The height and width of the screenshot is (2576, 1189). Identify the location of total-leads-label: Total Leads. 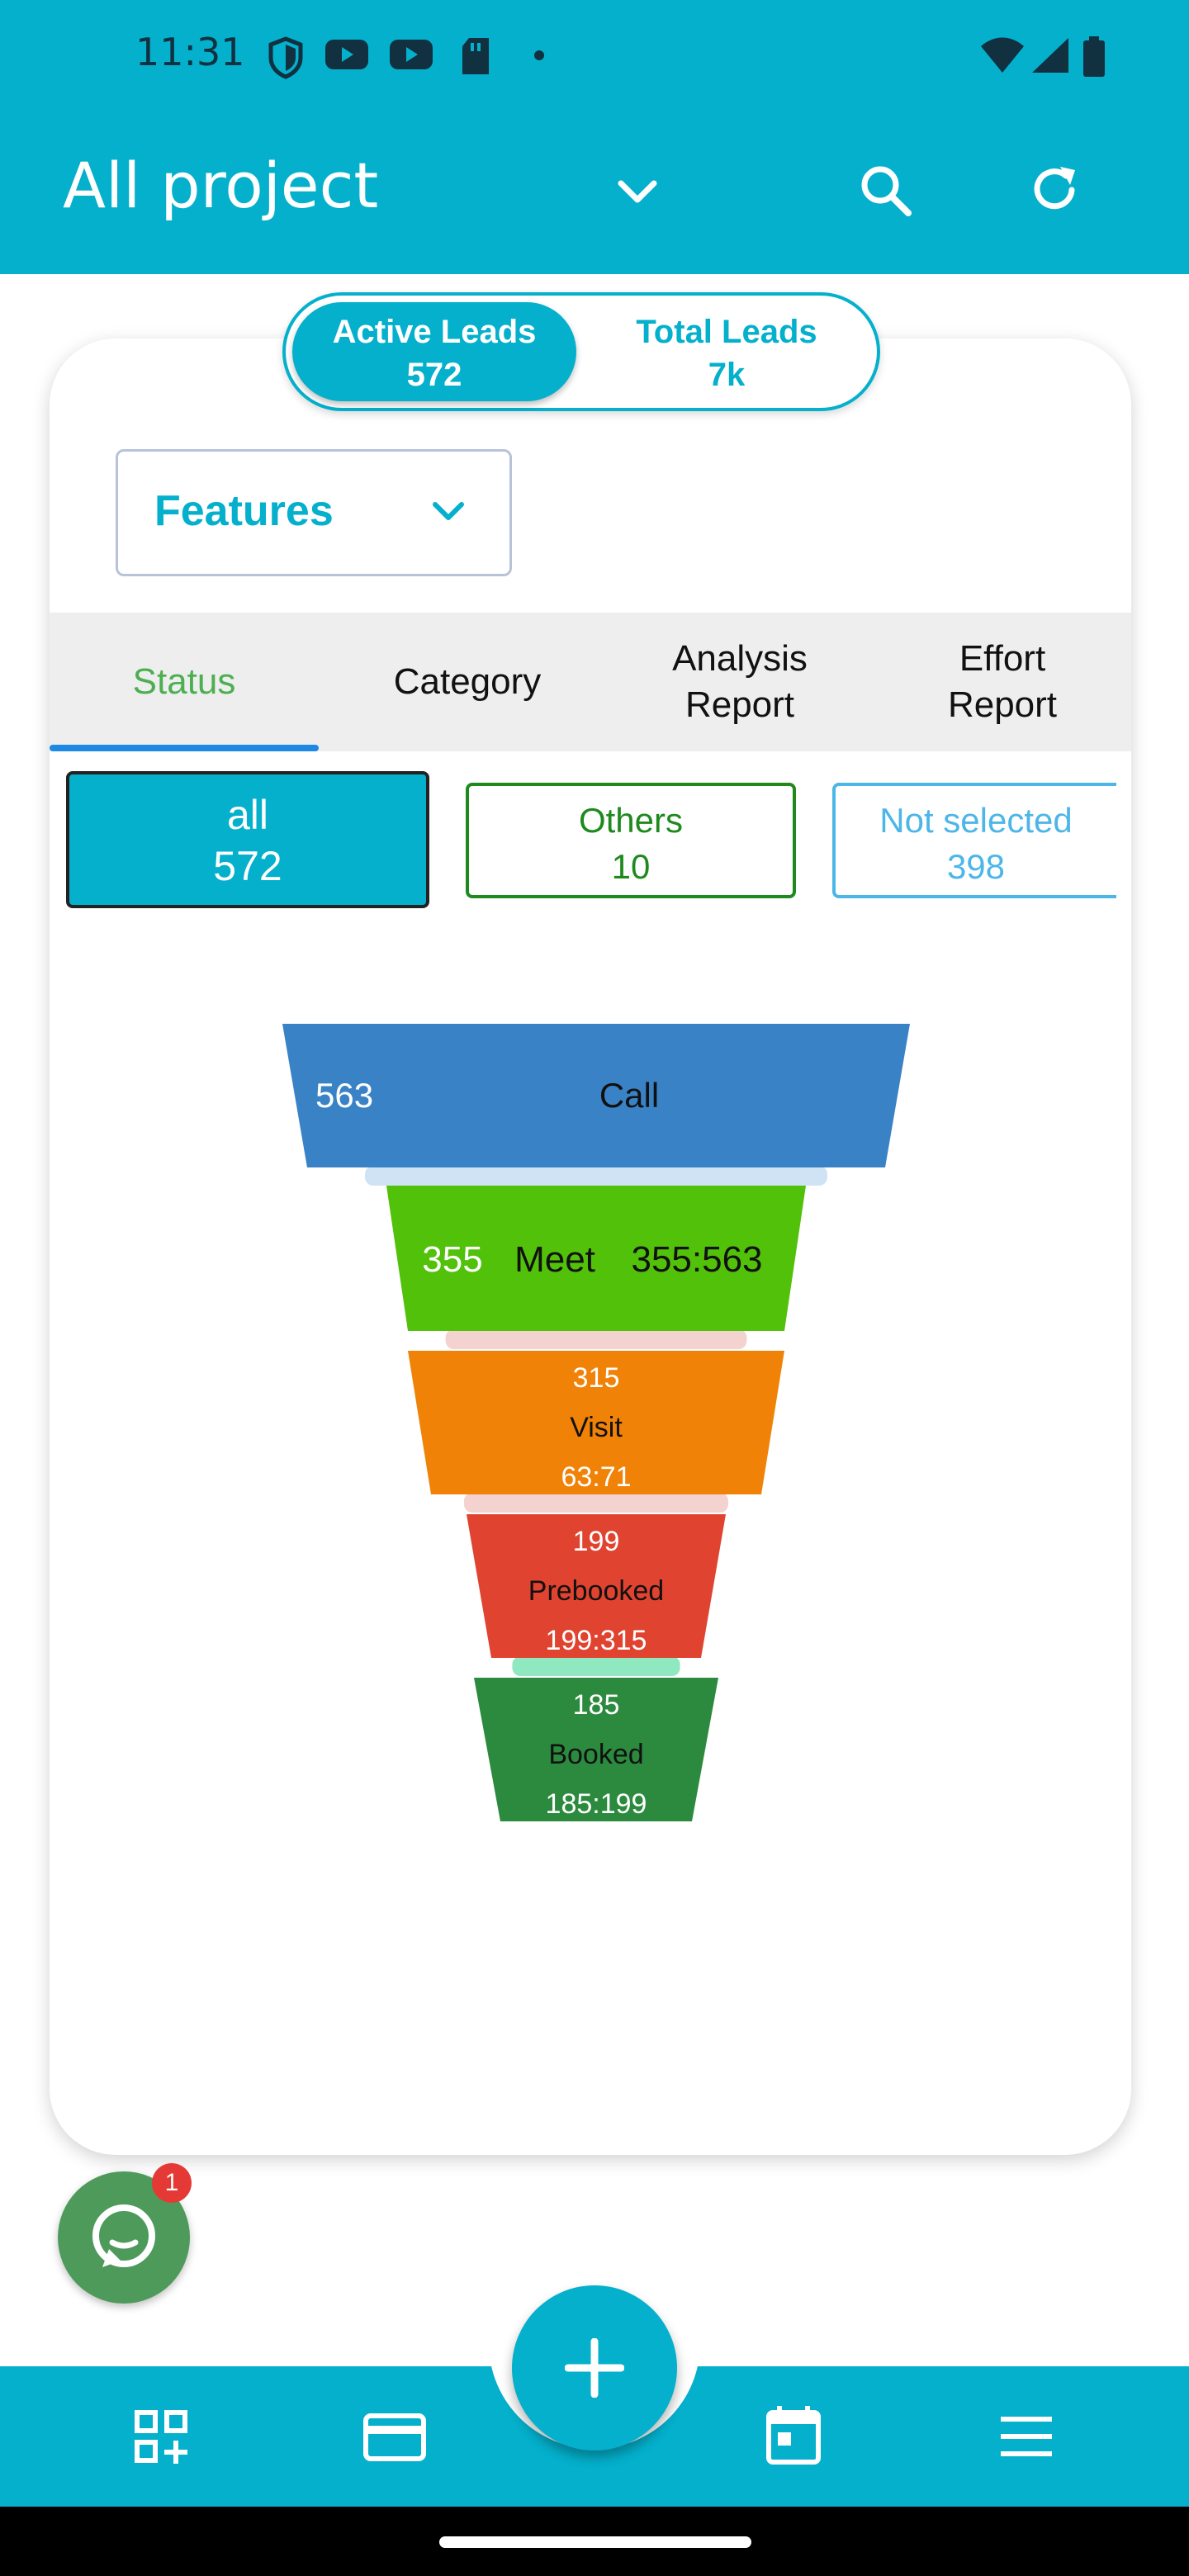
(726, 332).